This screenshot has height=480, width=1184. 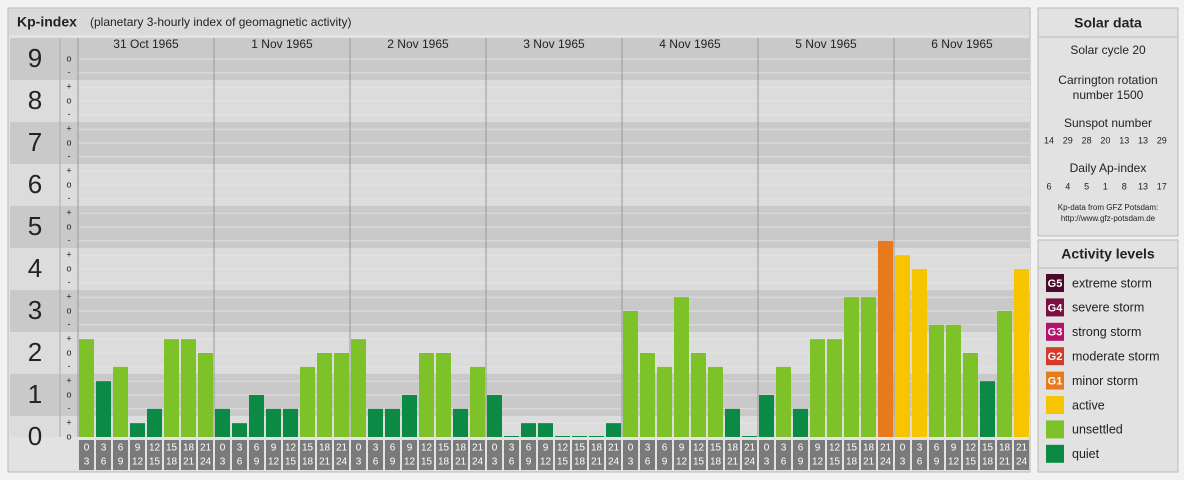 What do you see at coordinates (937, 448) in the screenshot?
I see `interval-start: 6` at bounding box center [937, 448].